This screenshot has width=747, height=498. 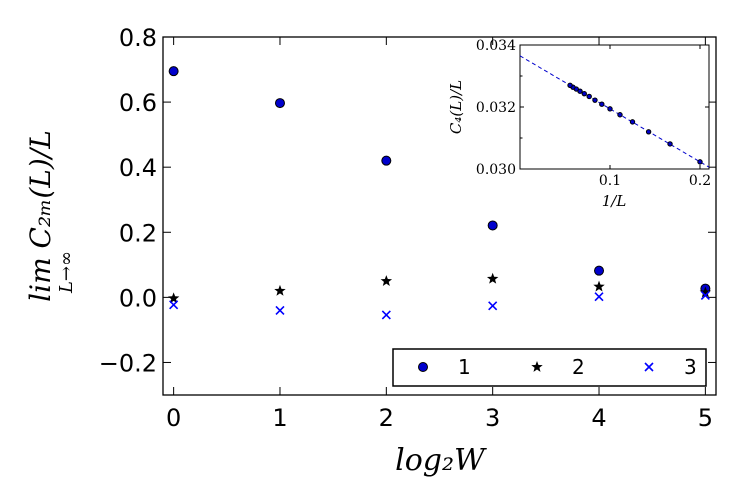 I want to click on y-tick-label: −0.2, so click(x=128, y=363).